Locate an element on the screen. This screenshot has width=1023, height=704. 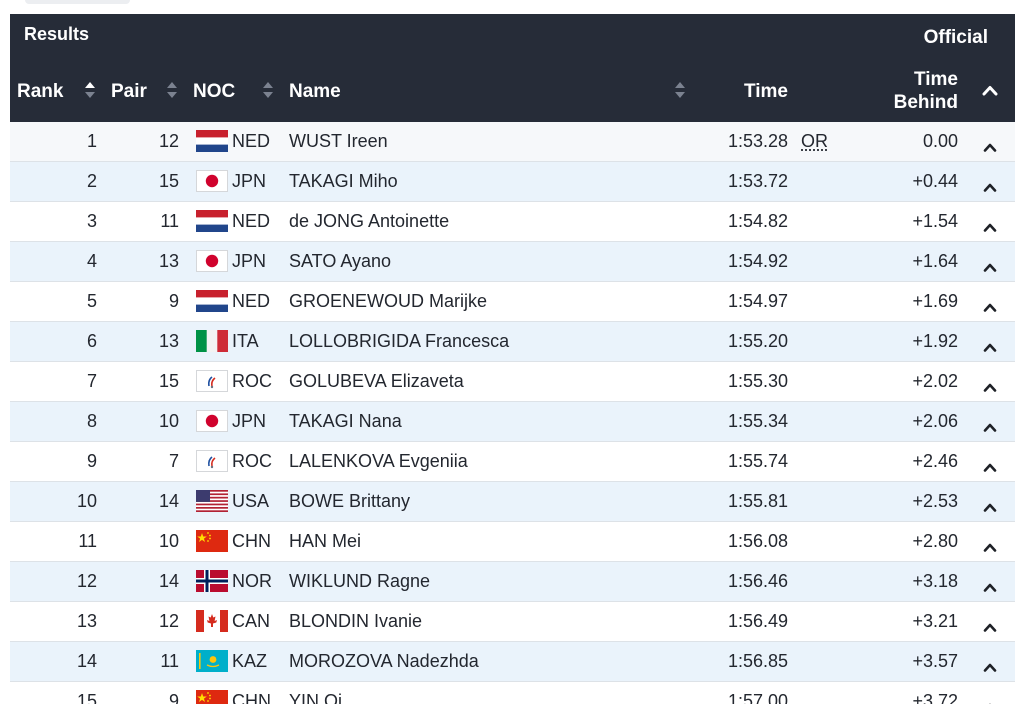
time-behind-cell: +1.54 is located at coordinates (935, 221).